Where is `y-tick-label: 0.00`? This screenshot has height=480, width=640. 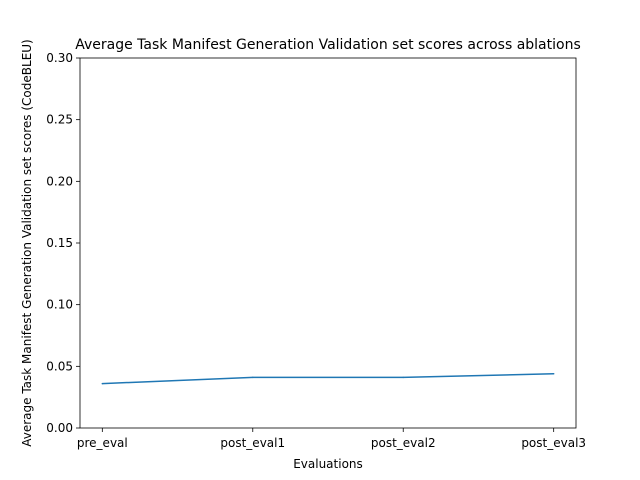 y-tick-label: 0.00 is located at coordinates (59, 428).